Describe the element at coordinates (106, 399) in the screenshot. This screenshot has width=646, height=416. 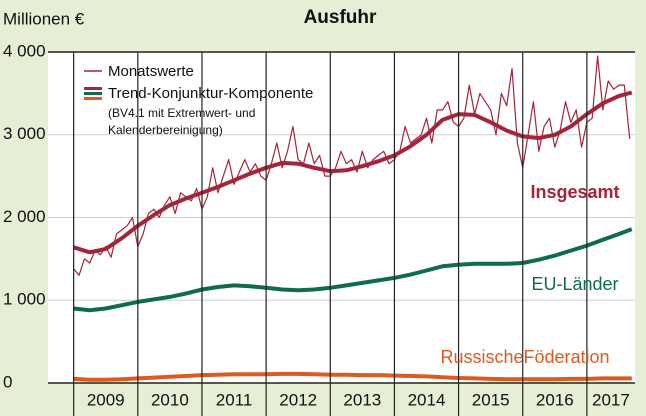
I see `x-tick-label: 2009` at that location.